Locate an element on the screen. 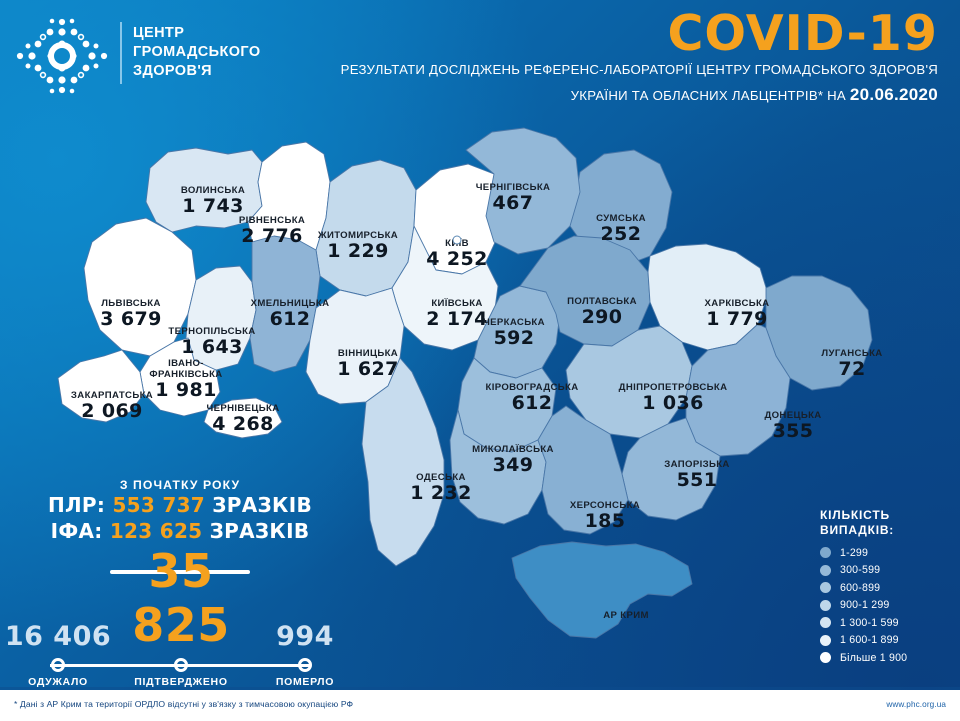 Image resolution: width=960 pixels, height=721 pixels. legend-title-line-2: ВИПАДКІВ: is located at coordinates (857, 530).